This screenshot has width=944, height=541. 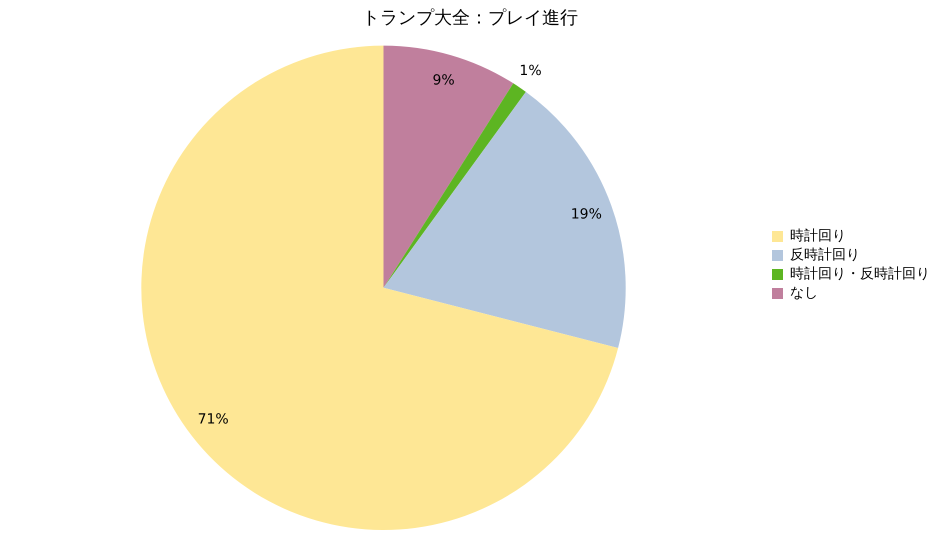 What do you see at coordinates (804, 293) in the screenshot?
I see `legend-label: なし` at bounding box center [804, 293].